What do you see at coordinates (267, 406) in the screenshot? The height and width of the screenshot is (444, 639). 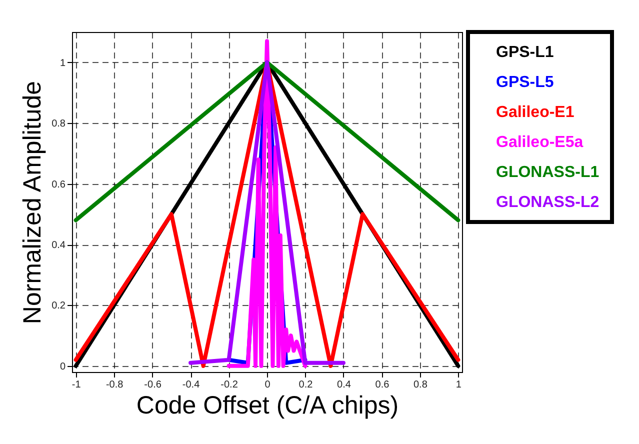 I see `x-axis-title: Code Offset (C/A chips)` at bounding box center [267, 406].